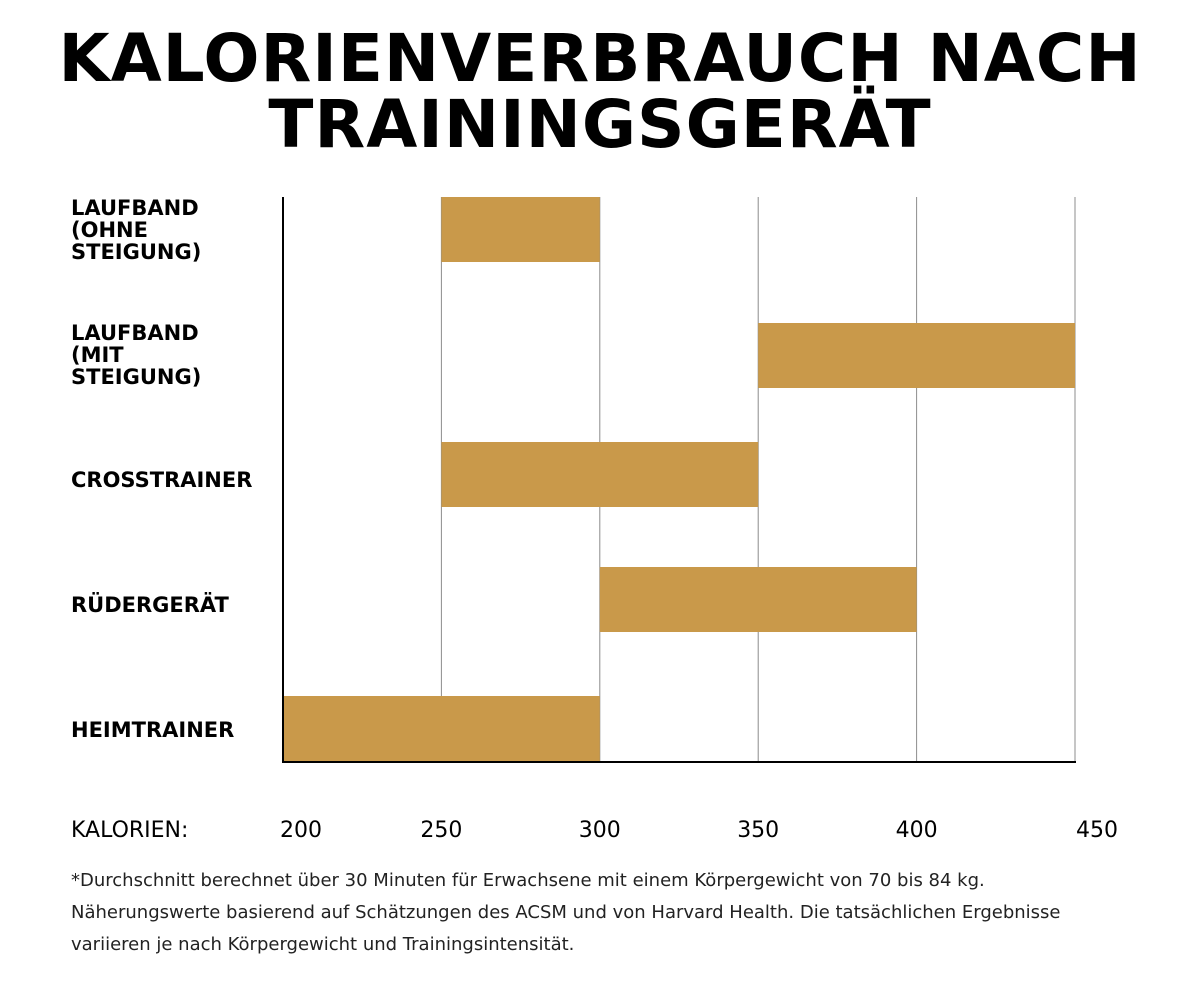 The height and width of the screenshot is (1000, 1200). I want to click on x-tick-label: 350, so click(758, 830).